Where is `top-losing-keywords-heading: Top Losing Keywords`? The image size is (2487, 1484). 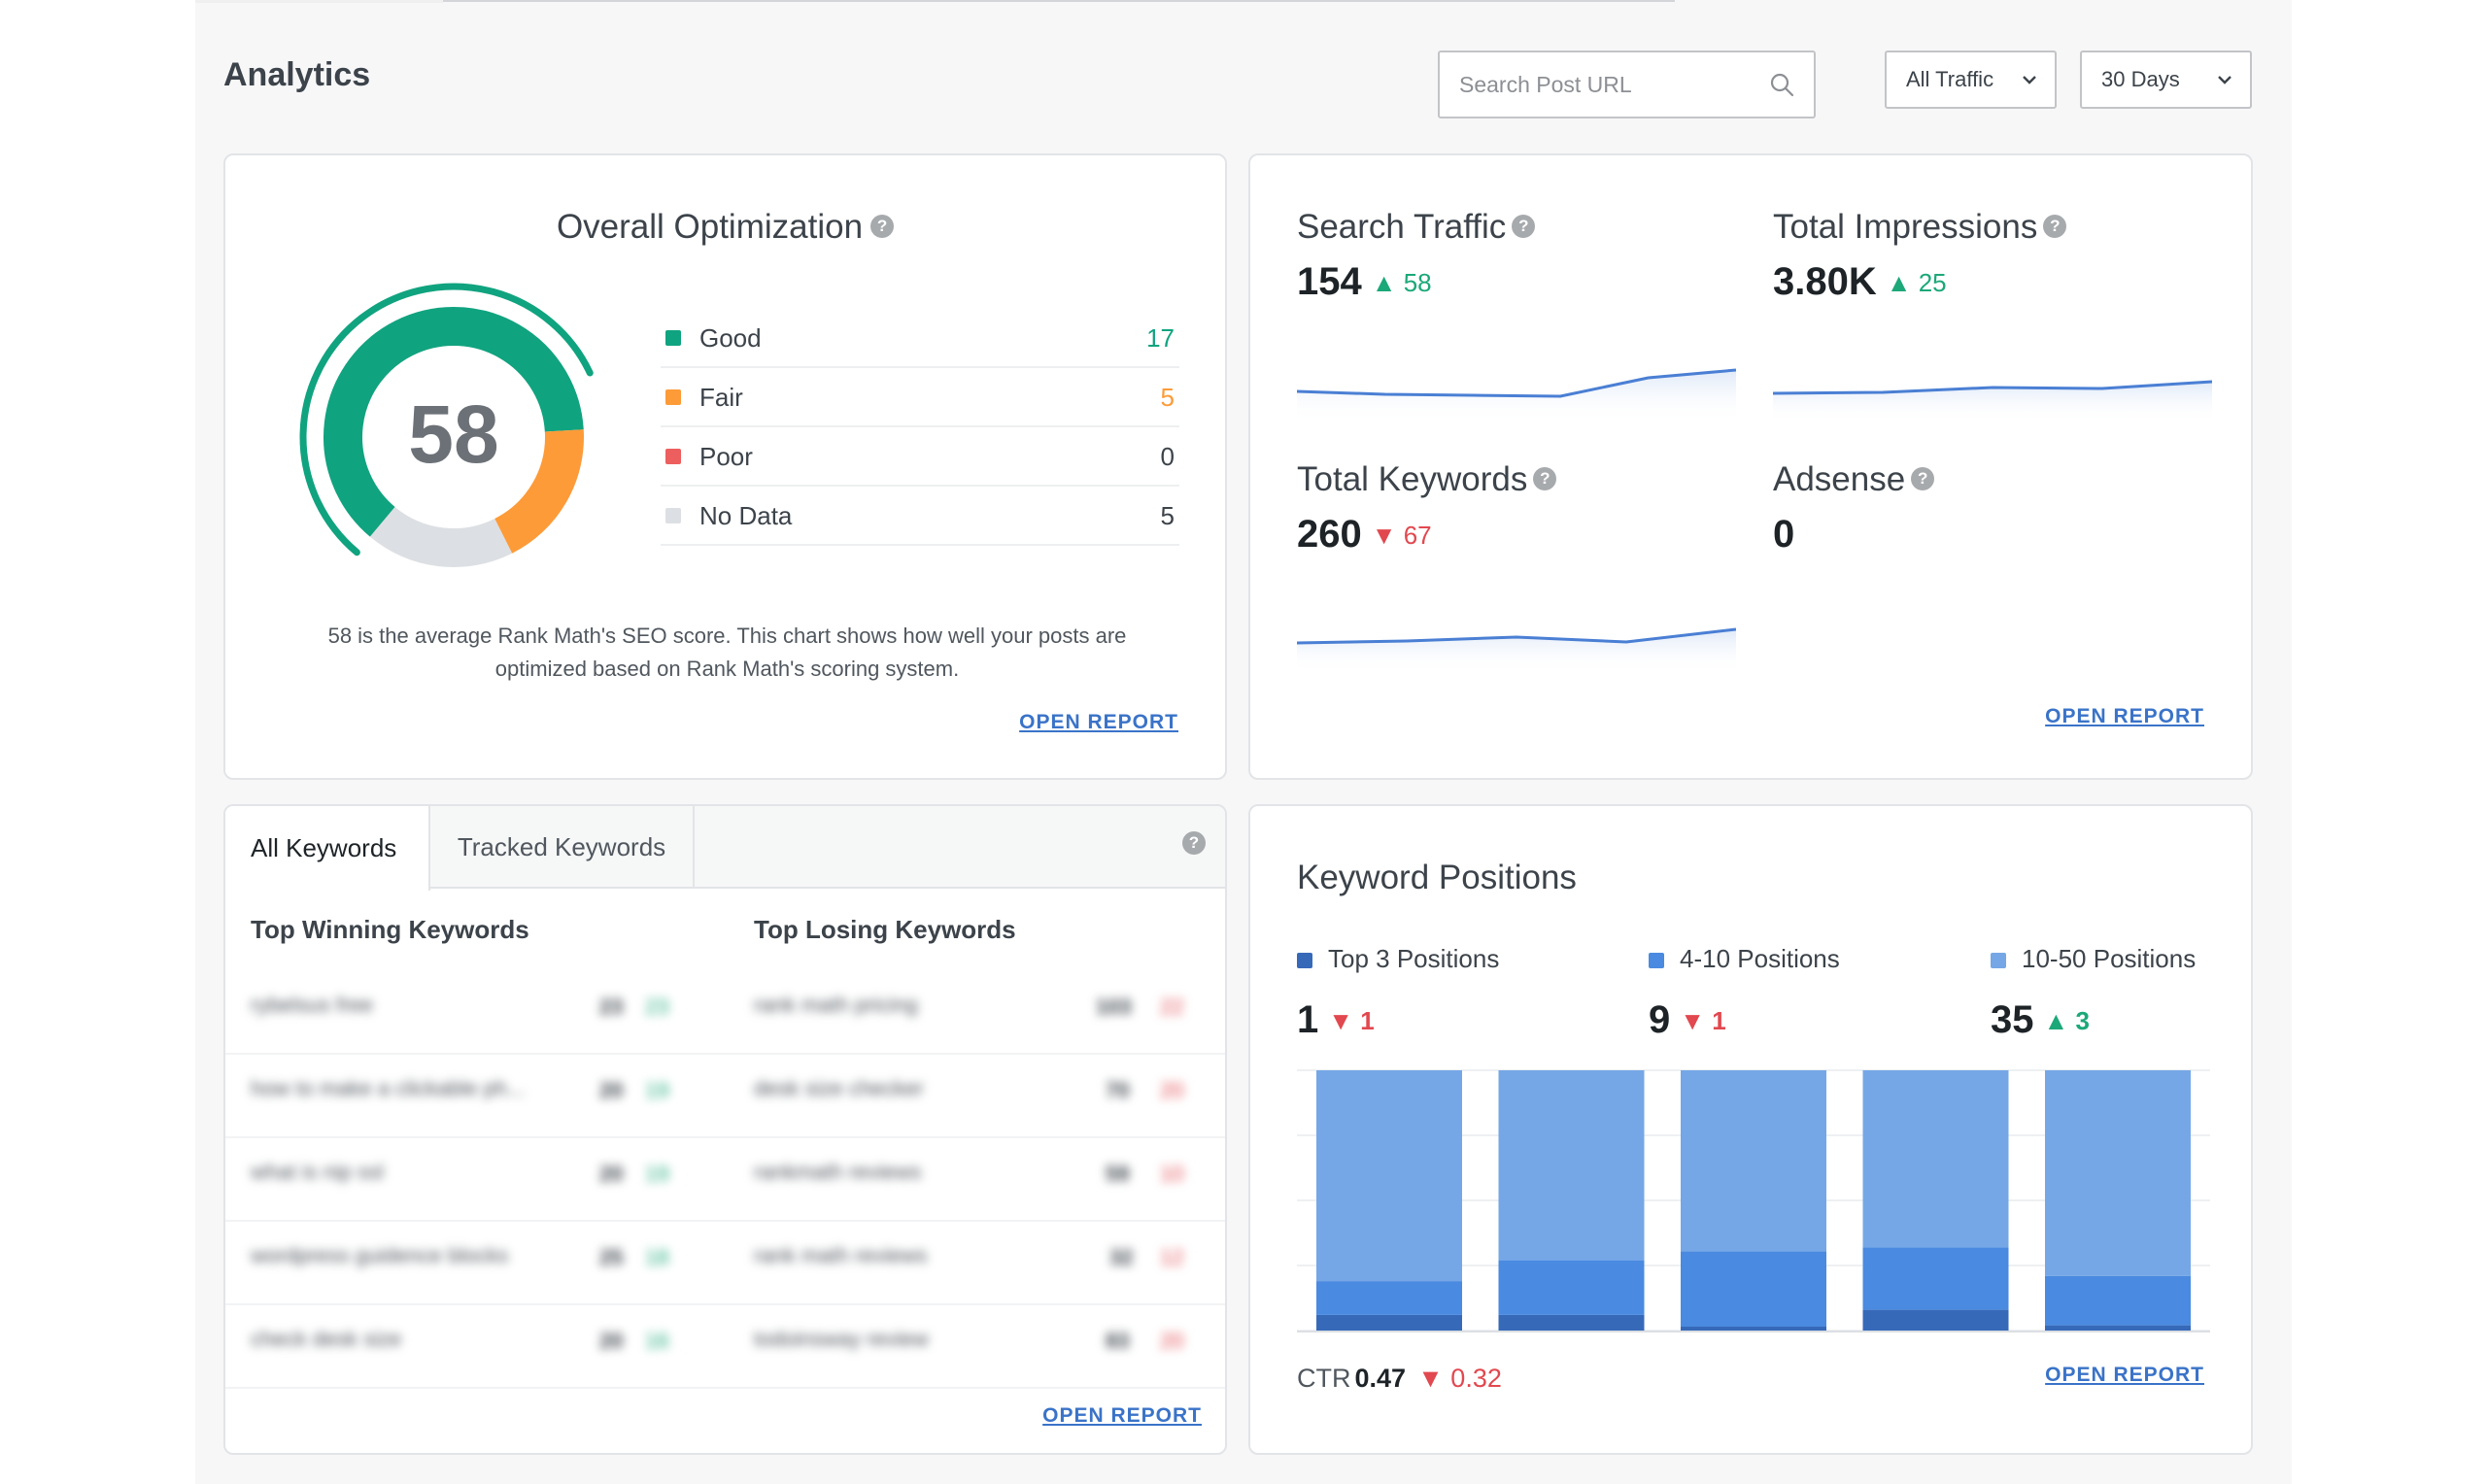
top-losing-keywords-heading: Top Losing Keywords is located at coordinates (885, 929).